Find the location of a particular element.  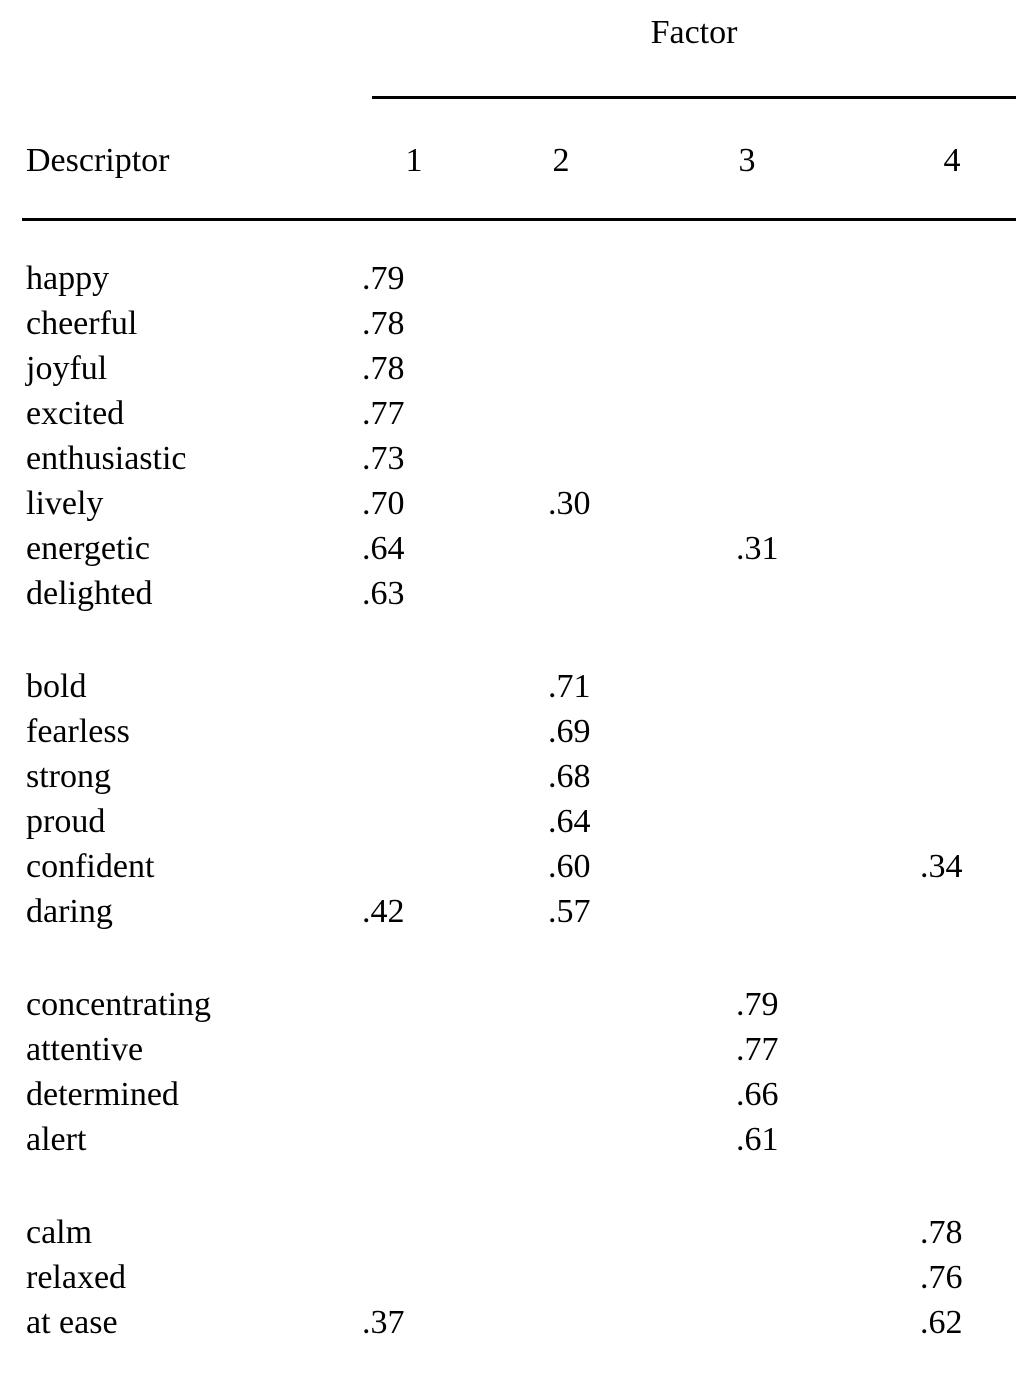

table-row: delighted .63 is located at coordinates (508, 593).